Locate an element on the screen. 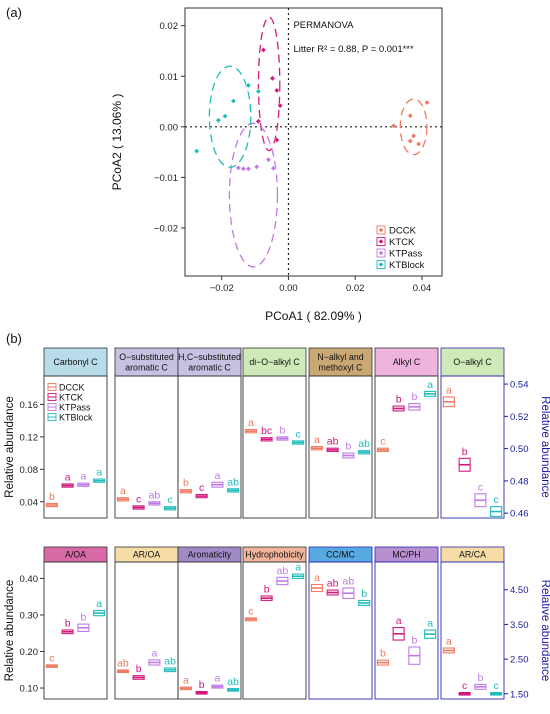 The image size is (550, 714). y-tick-label: 0.01 is located at coordinates (169, 77).